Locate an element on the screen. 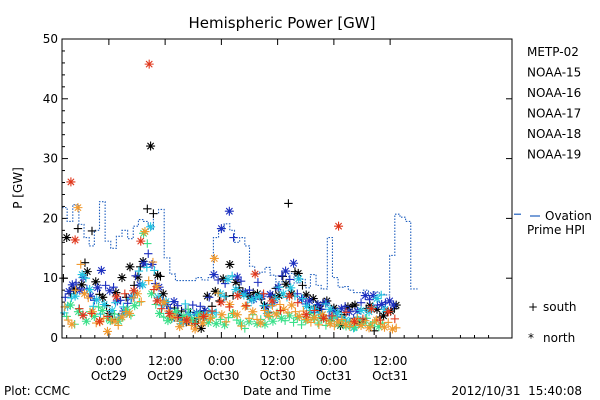  chart-title: Hemispheric Power [GW] is located at coordinates (282, 23).